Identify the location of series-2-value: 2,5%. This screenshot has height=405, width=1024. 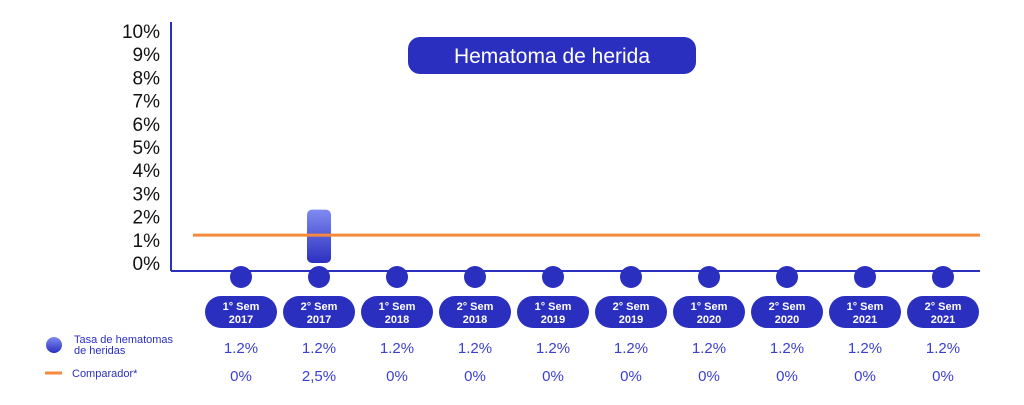
(319, 376).